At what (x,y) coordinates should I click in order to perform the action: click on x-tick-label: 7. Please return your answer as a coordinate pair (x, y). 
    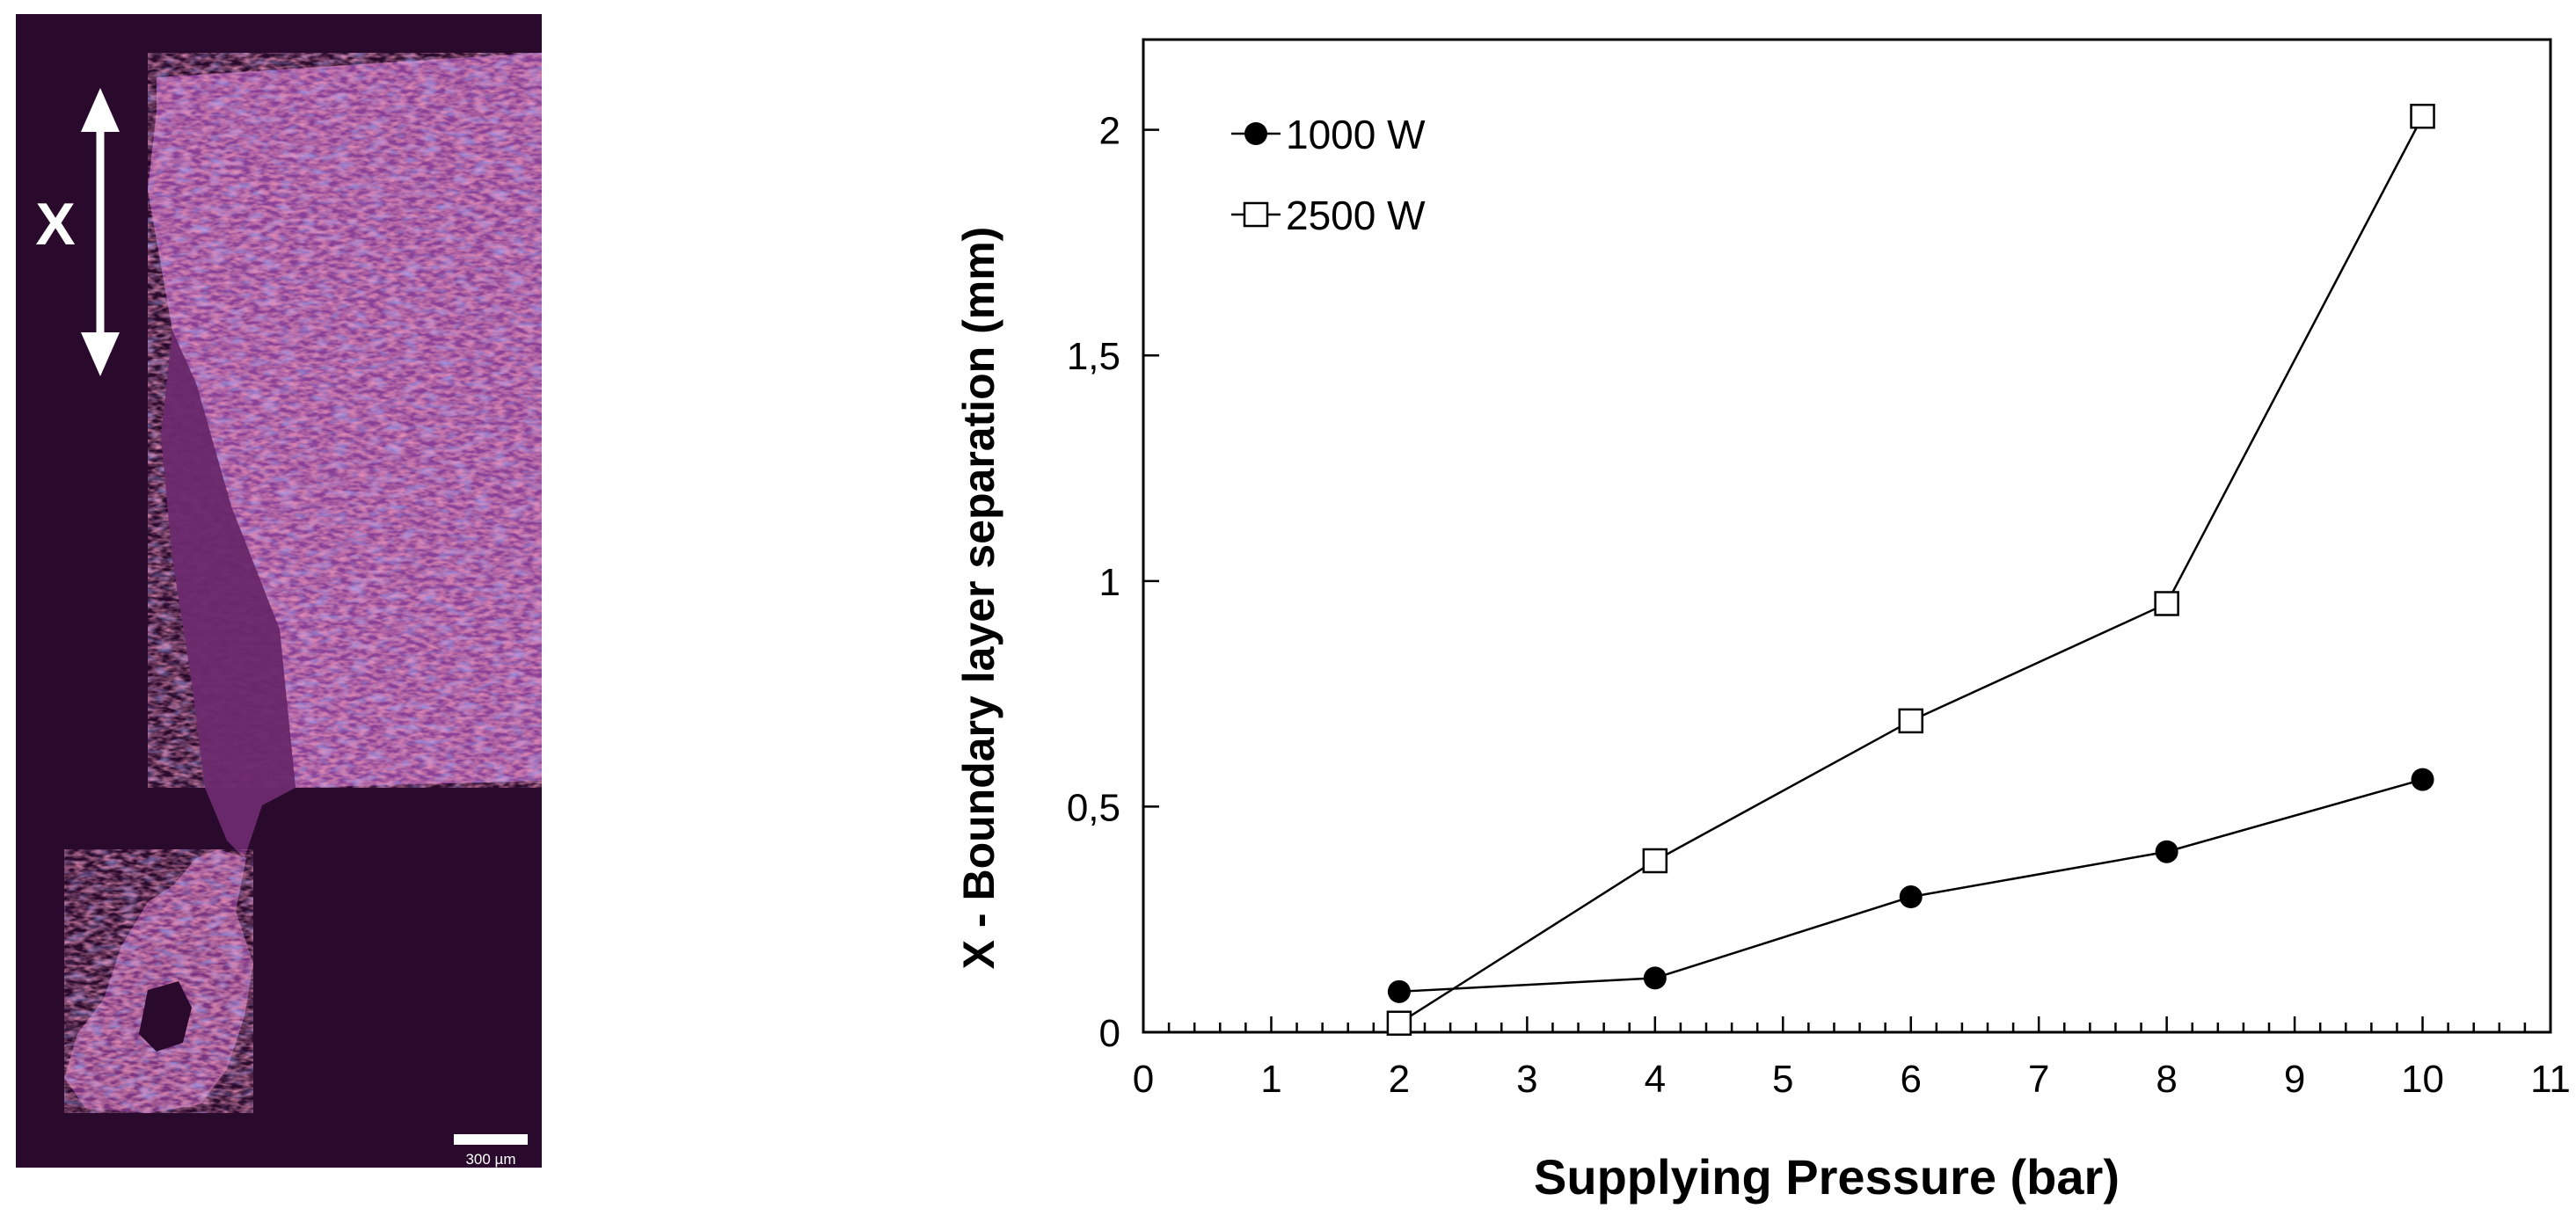
    Looking at the image, I should click on (2038, 1079).